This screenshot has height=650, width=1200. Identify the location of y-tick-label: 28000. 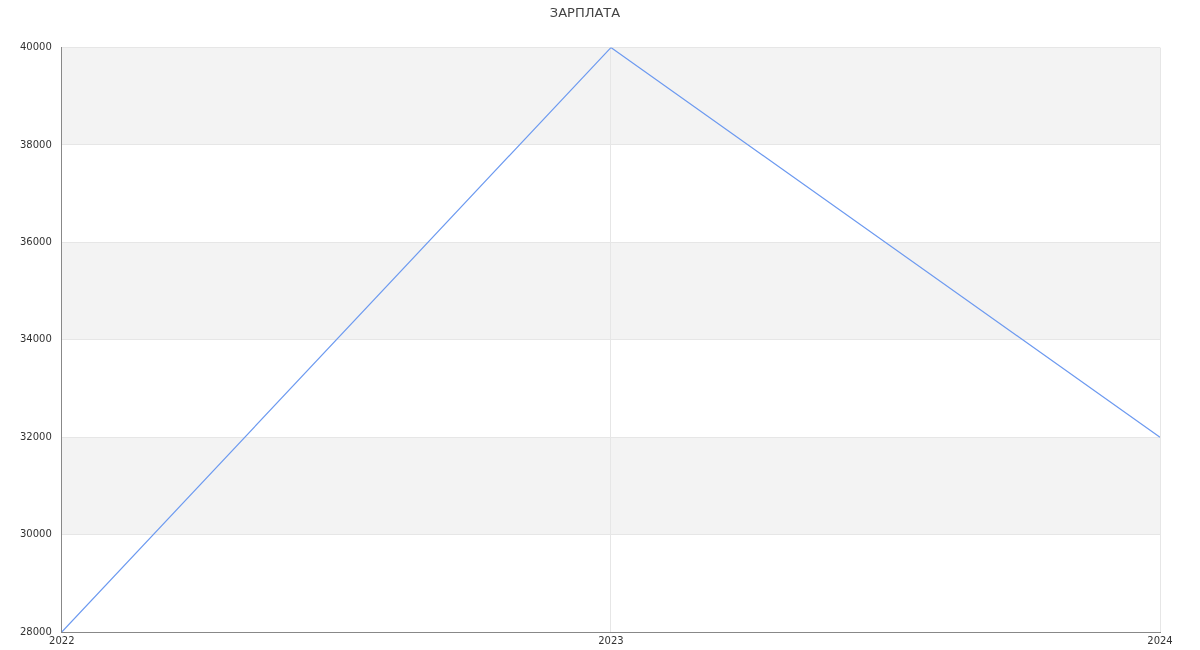
(36, 631).